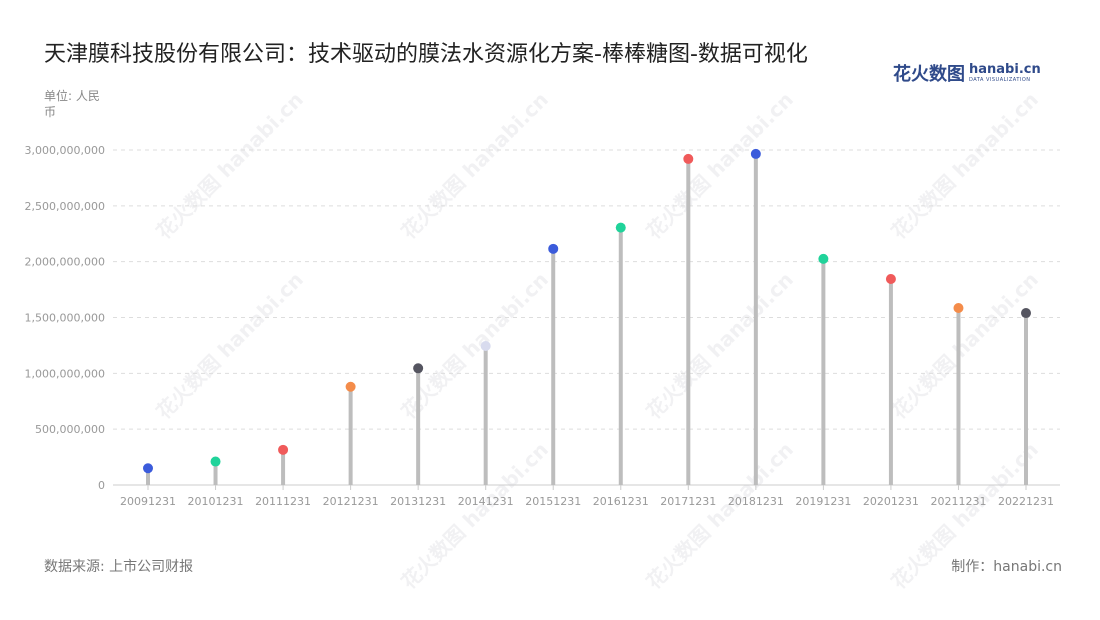  Describe the element at coordinates (553, 501) in the screenshot. I see `x-tick-label: 20151231` at that location.